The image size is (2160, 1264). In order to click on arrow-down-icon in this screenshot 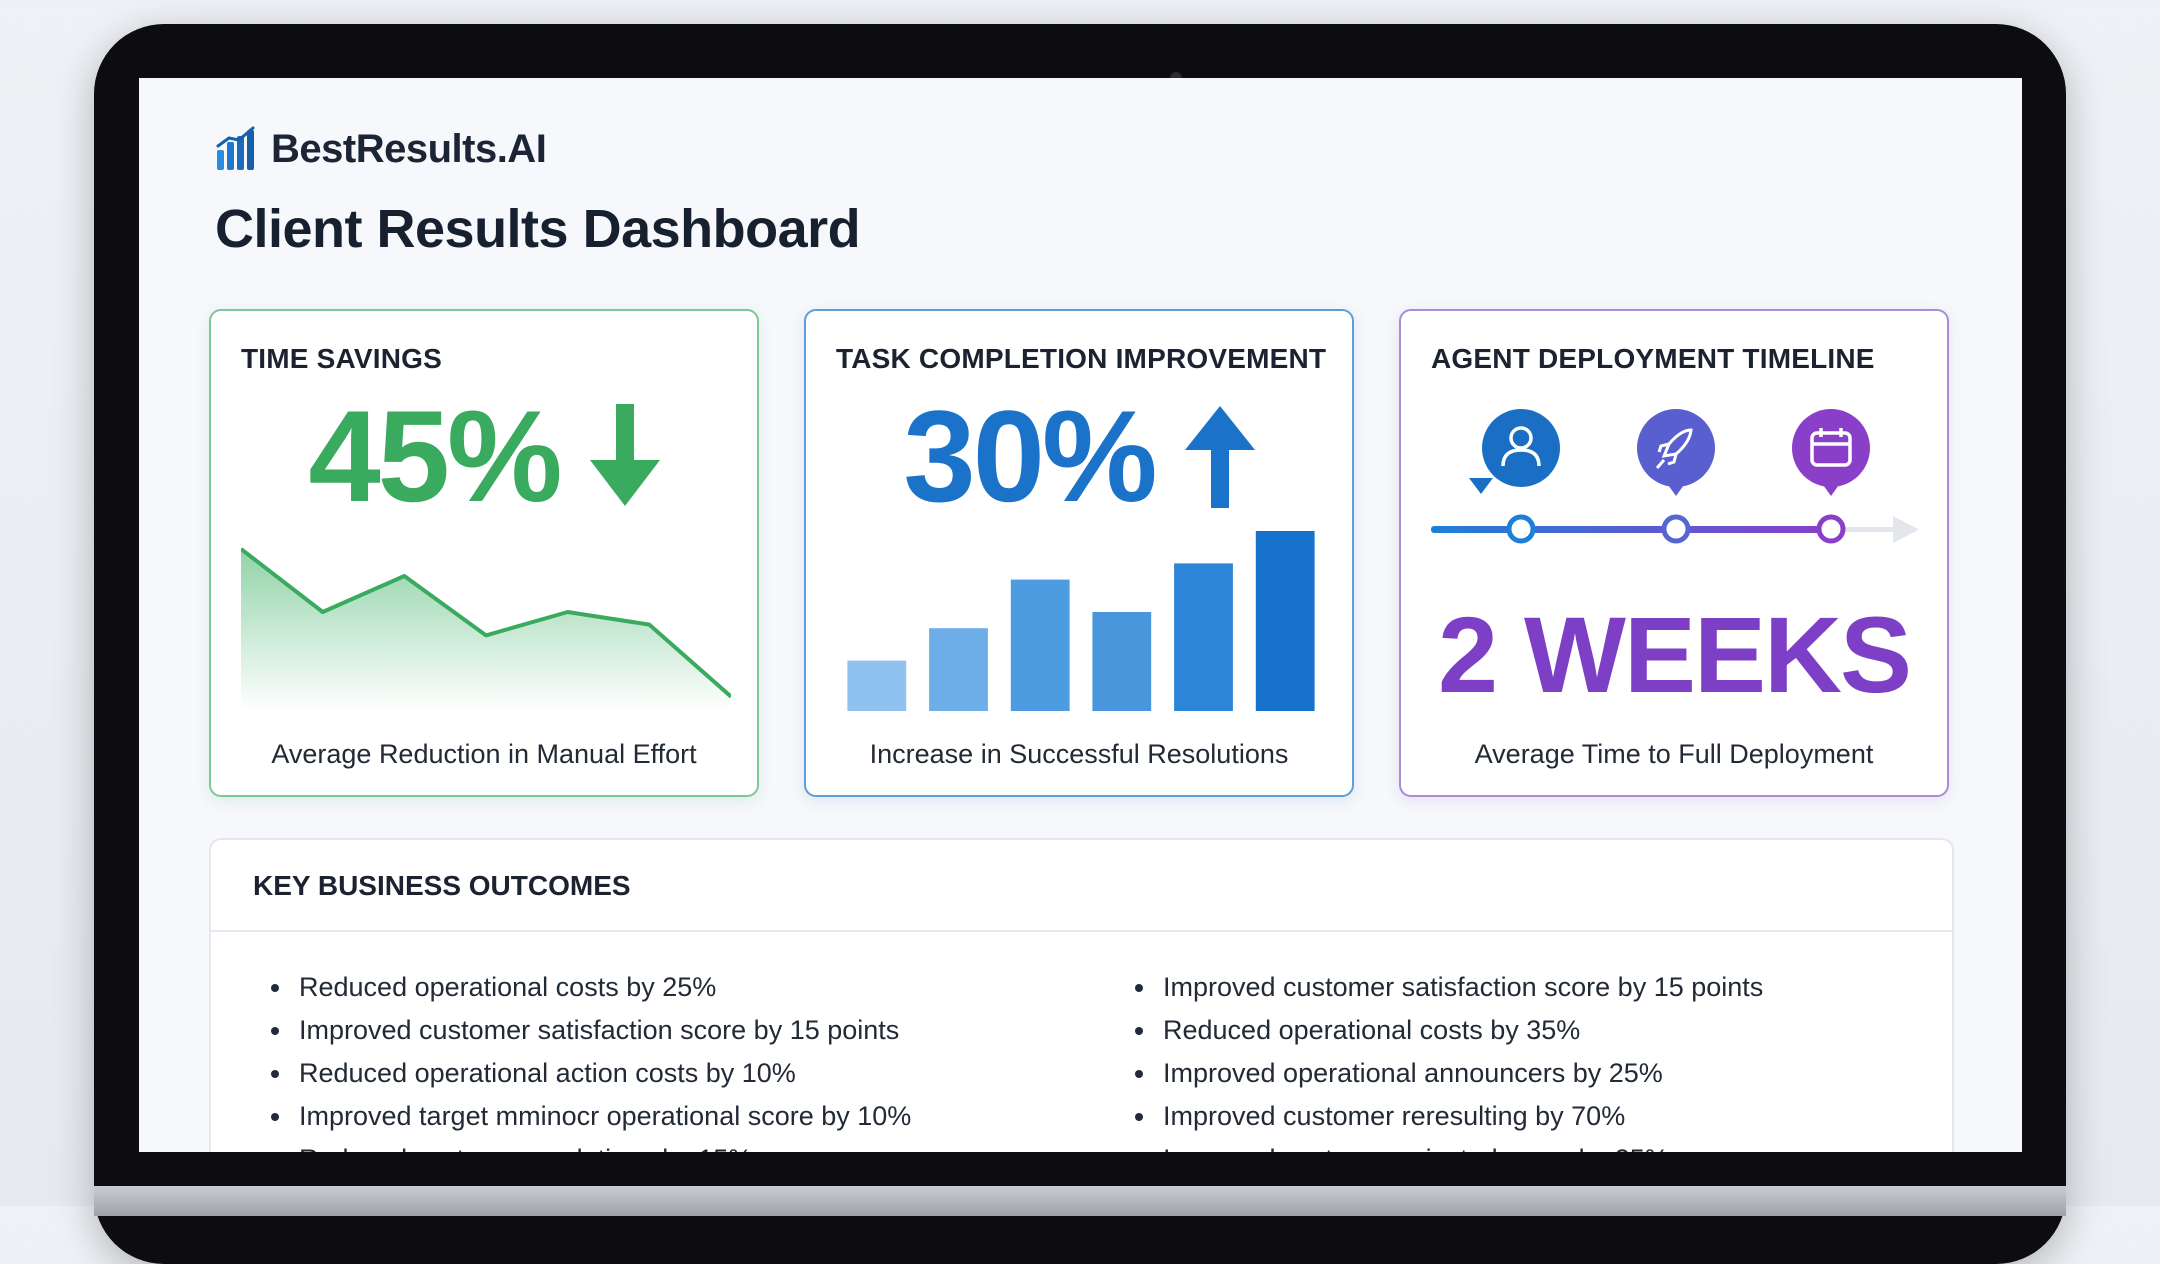, I will do `click(625, 456)`.